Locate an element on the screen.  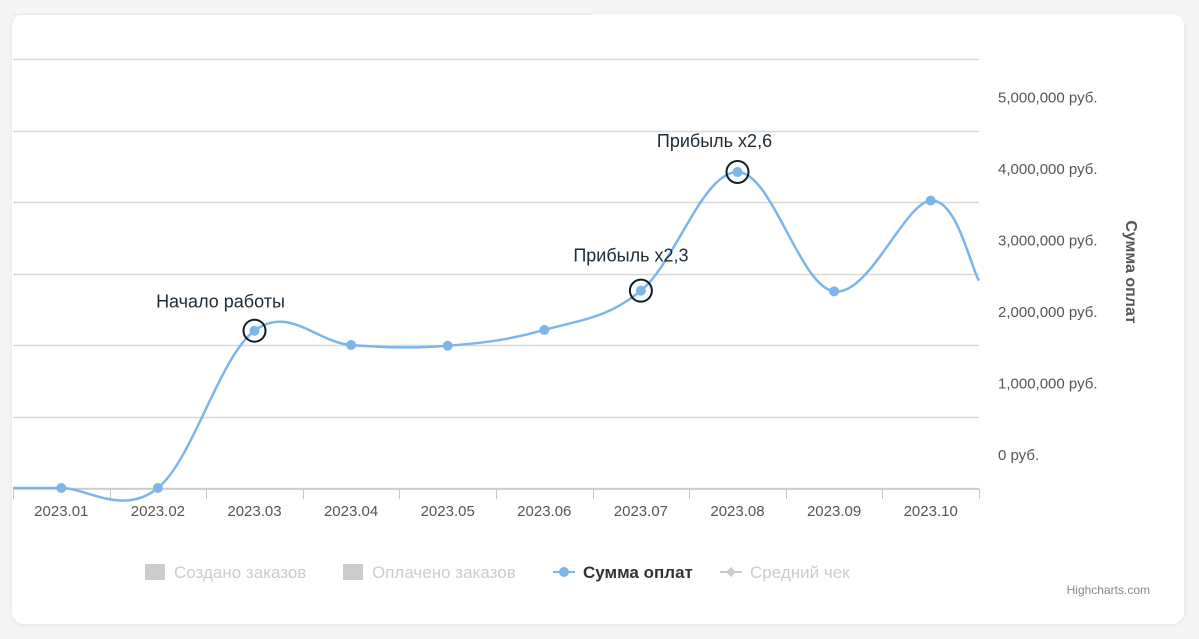
y-axis-title: Сумма оплат is located at coordinates (1130, 272).